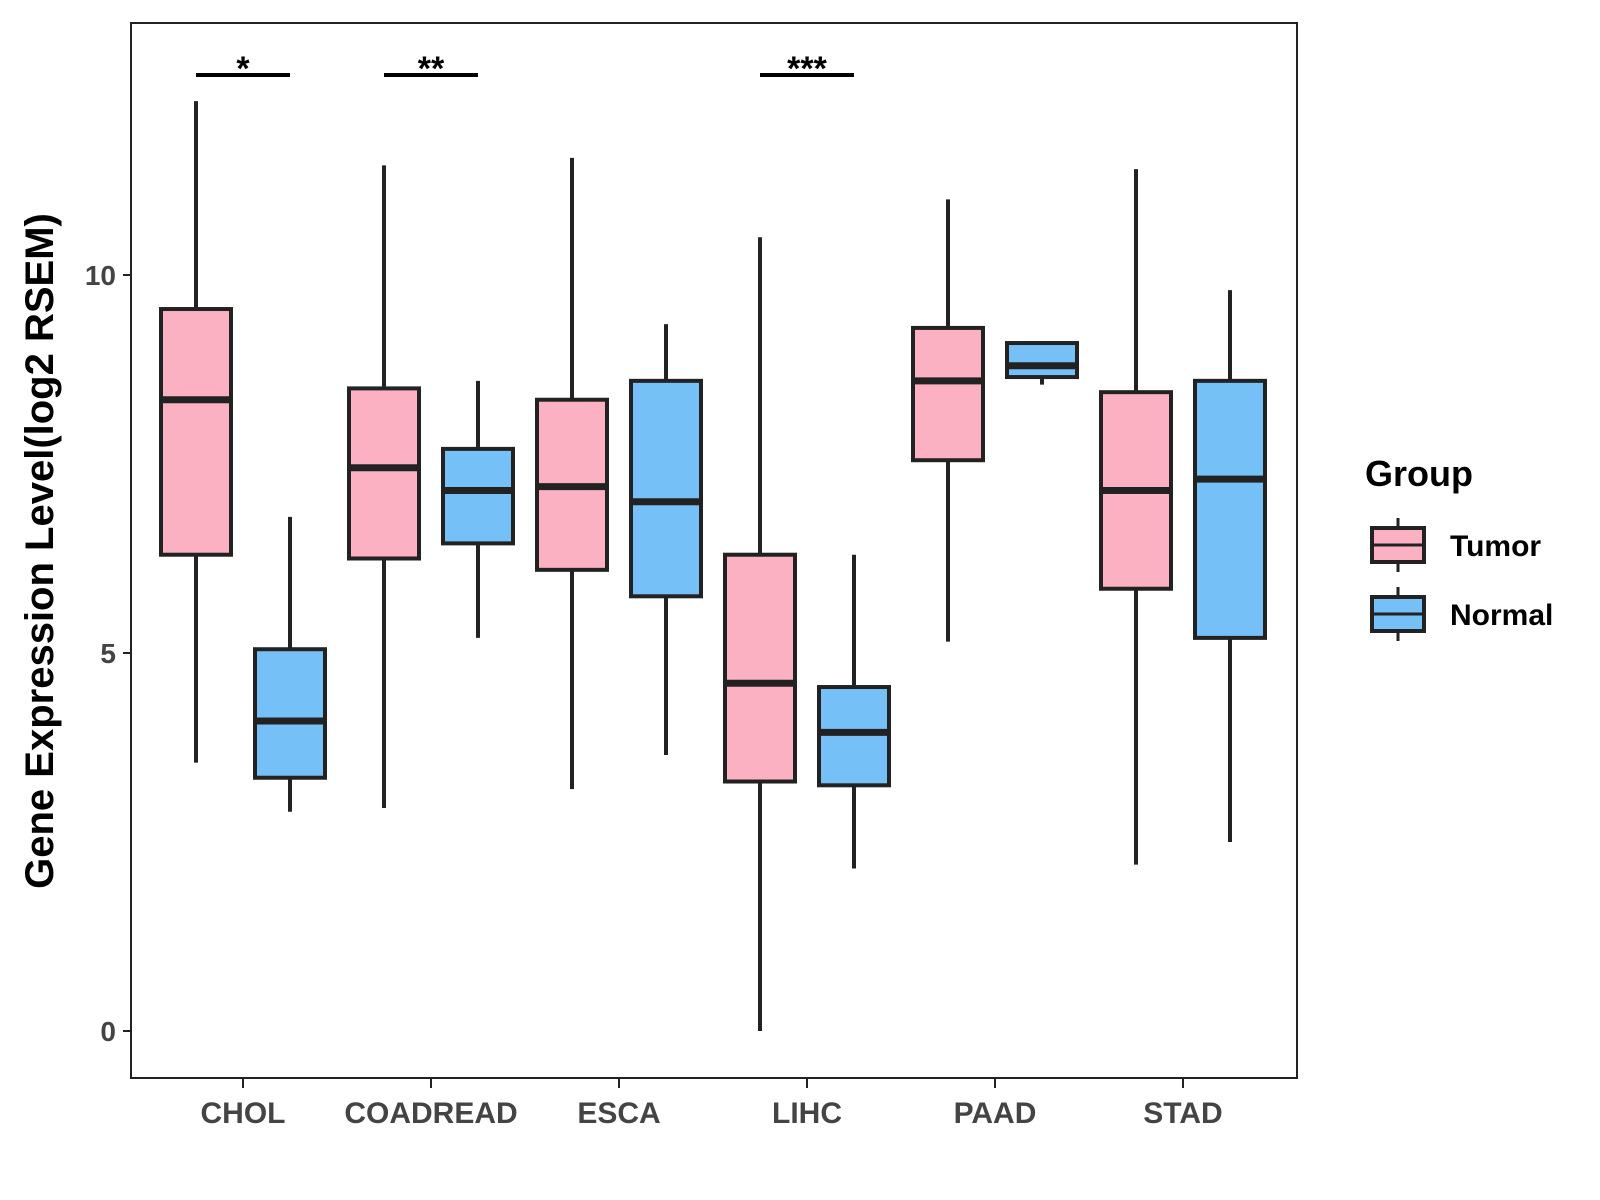  I want to click on x-tick-label: LIHC, so click(807, 1113).